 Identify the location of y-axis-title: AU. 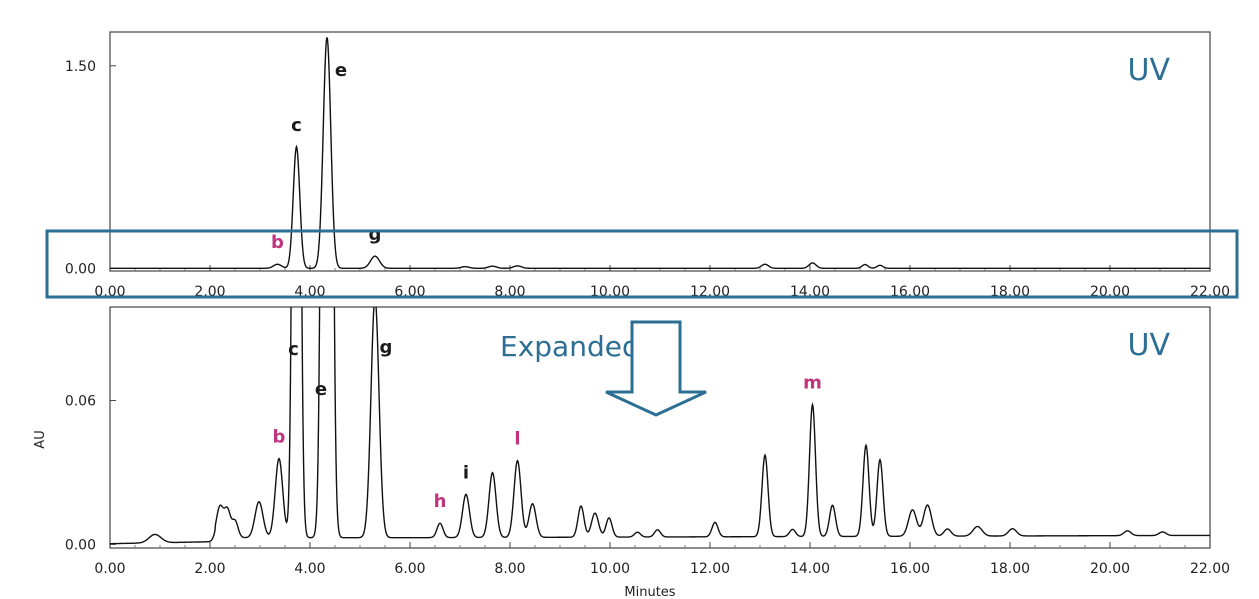
(40, 439).